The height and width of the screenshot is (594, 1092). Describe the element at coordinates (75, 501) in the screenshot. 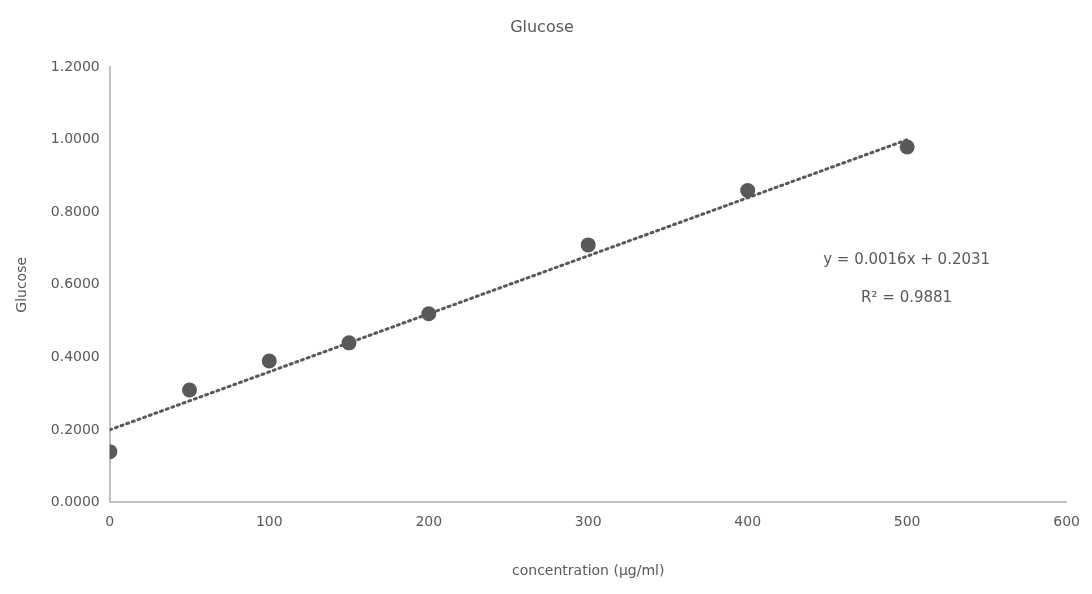

I see `y-tick-label: 0.0000` at that location.